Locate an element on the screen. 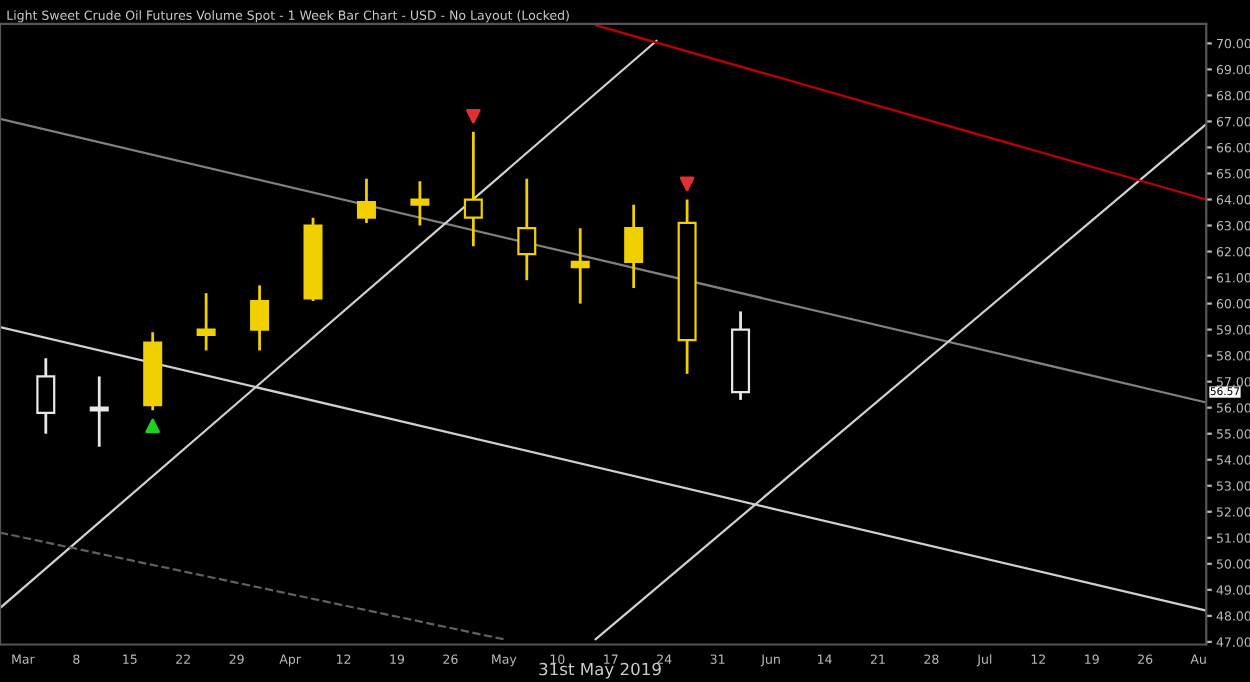  text: 31st May 2019 is located at coordinates (600, 670).